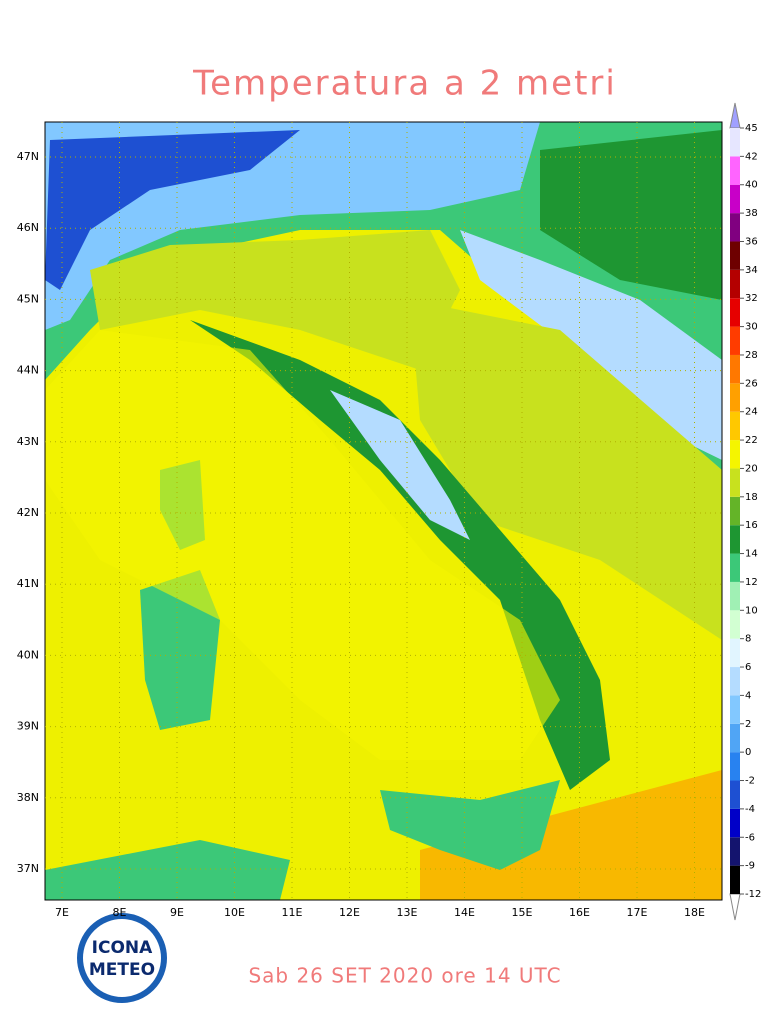 The width and height of the screenshot is (768, 1024). What do you see at coordinates (404, 84) in the screenshot?
I see `title: Temperatura a 2 metri` at bounding box center [404, 84].